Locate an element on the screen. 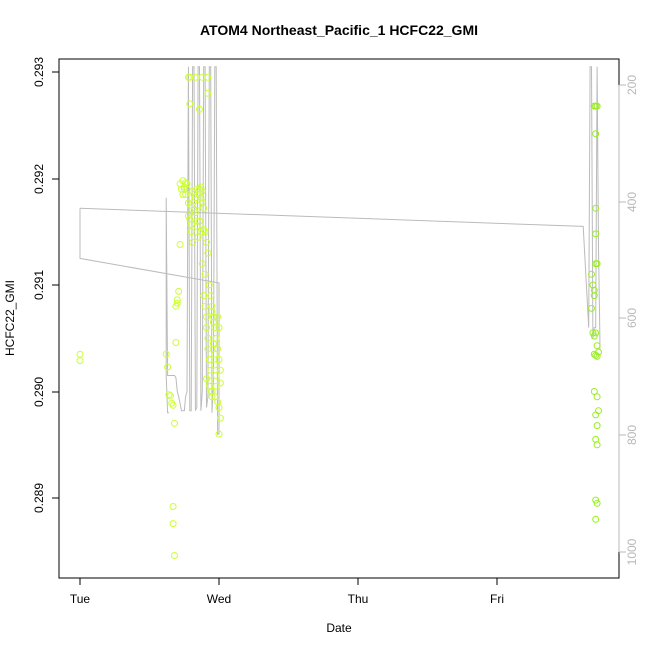  y-tick-label: 0.293 is located at coordinates (39, 72).